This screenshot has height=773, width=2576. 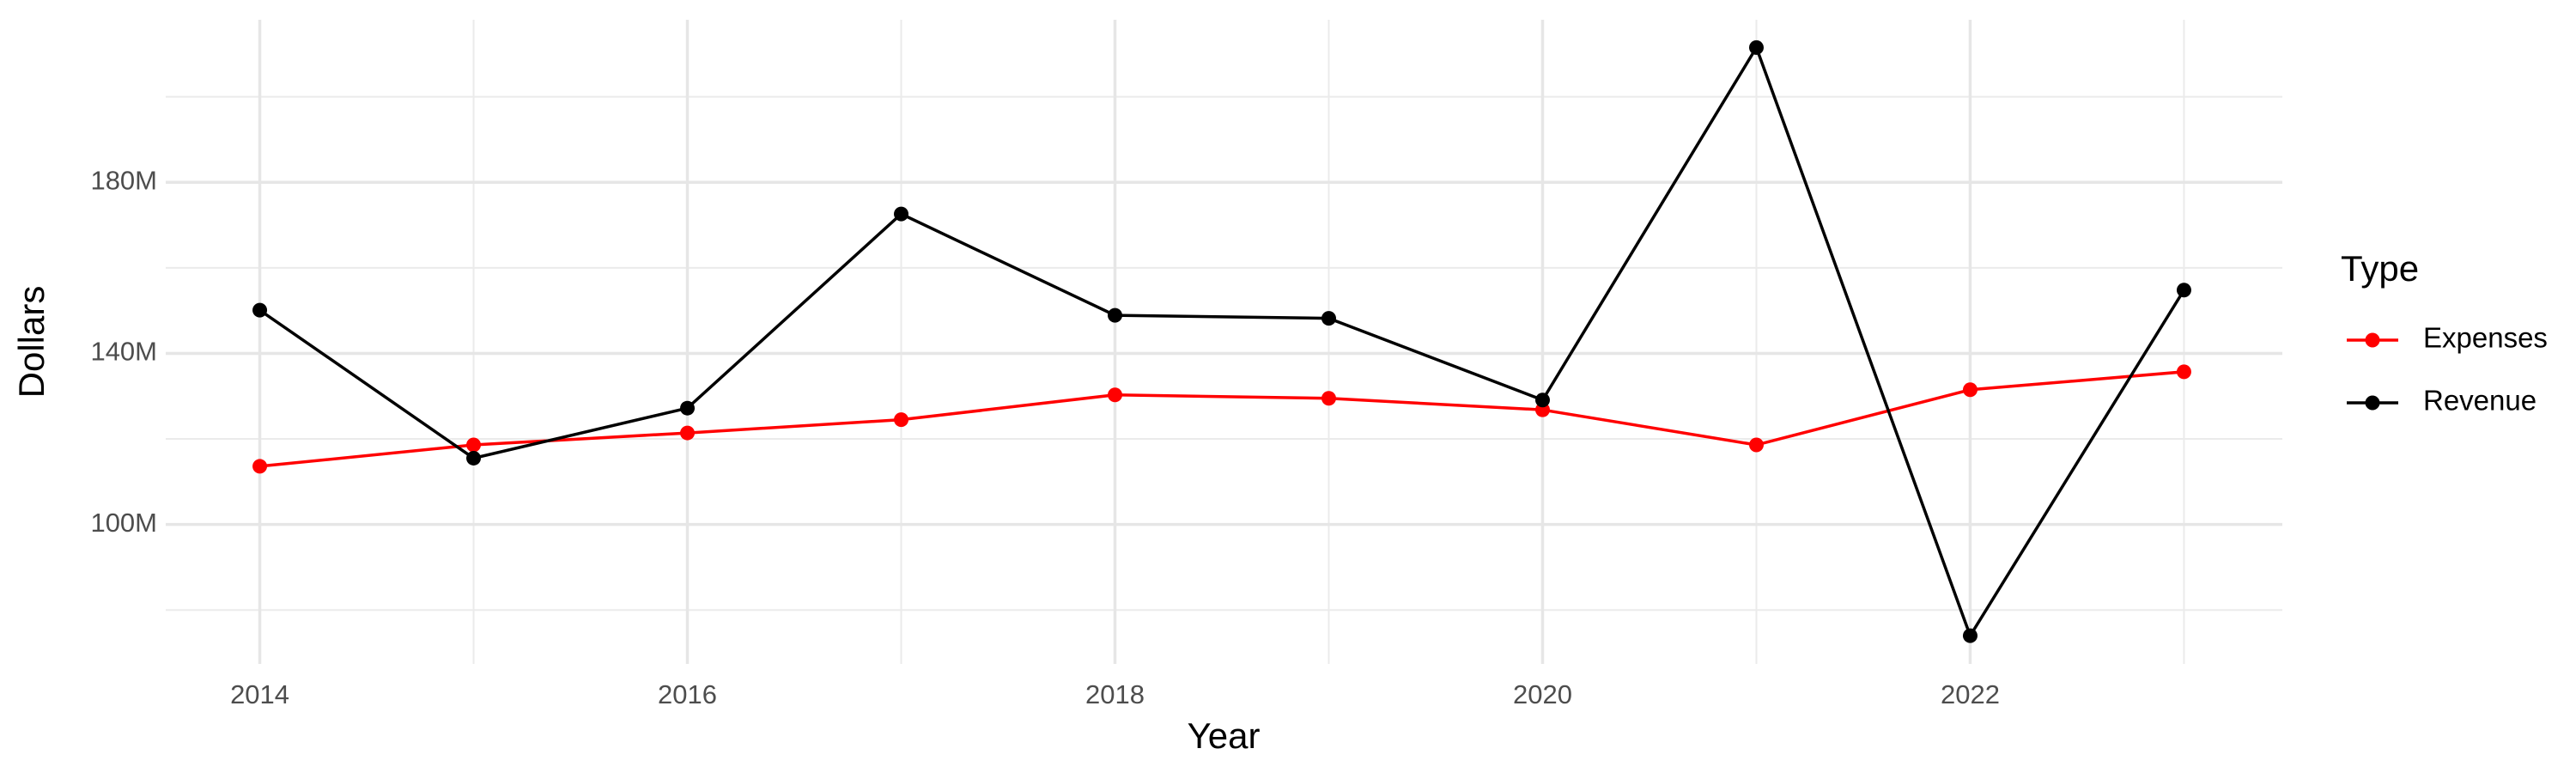 I want to click on legend-label: Revenue, so click(x=2480, y=401).